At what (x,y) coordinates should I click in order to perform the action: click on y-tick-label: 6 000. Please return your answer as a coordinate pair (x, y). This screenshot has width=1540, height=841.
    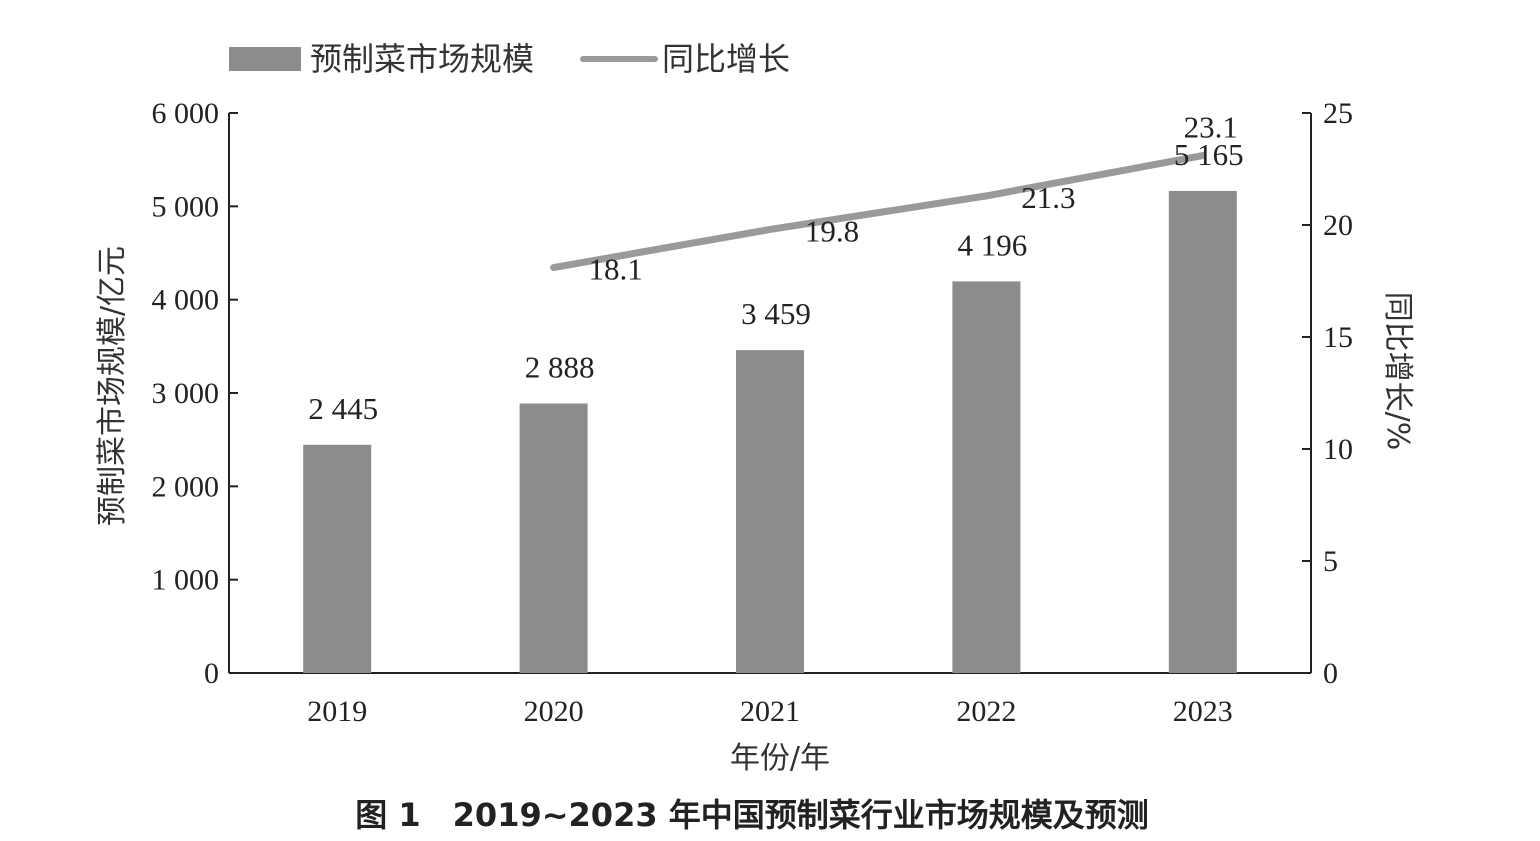
    Looking at the image, I should click on (186, 113).